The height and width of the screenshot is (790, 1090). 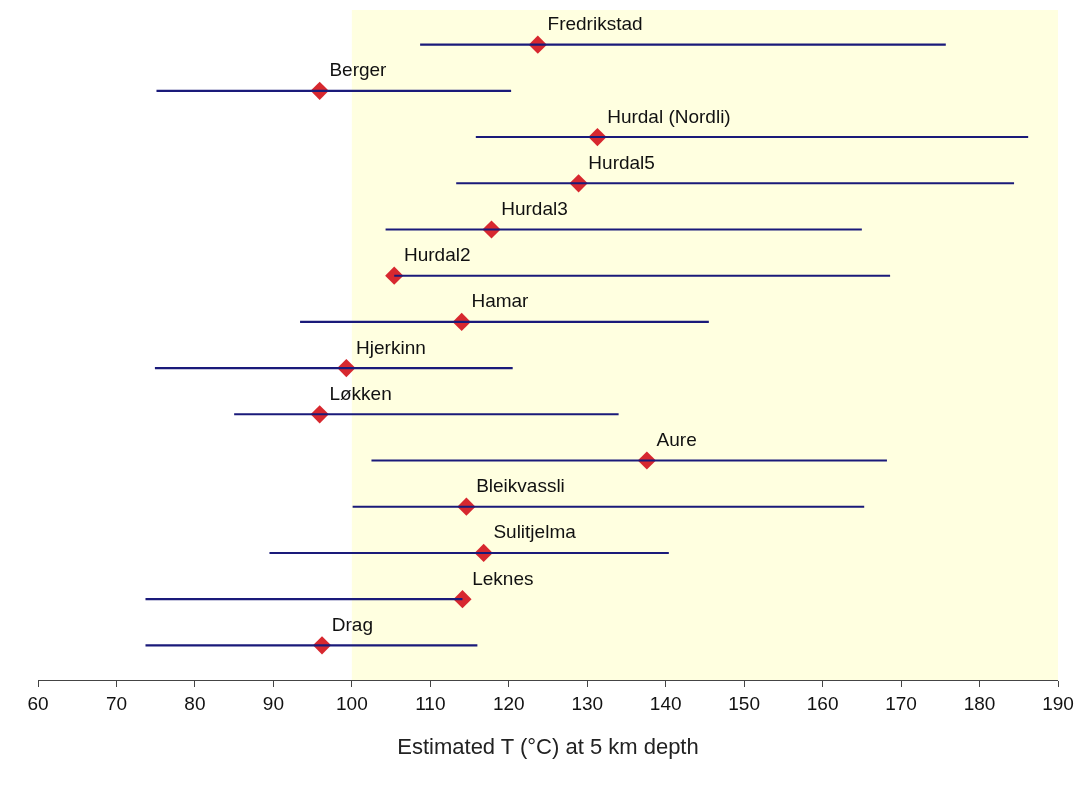 I want to click on y-tick-label: Berger, so click(x=358, y=70).